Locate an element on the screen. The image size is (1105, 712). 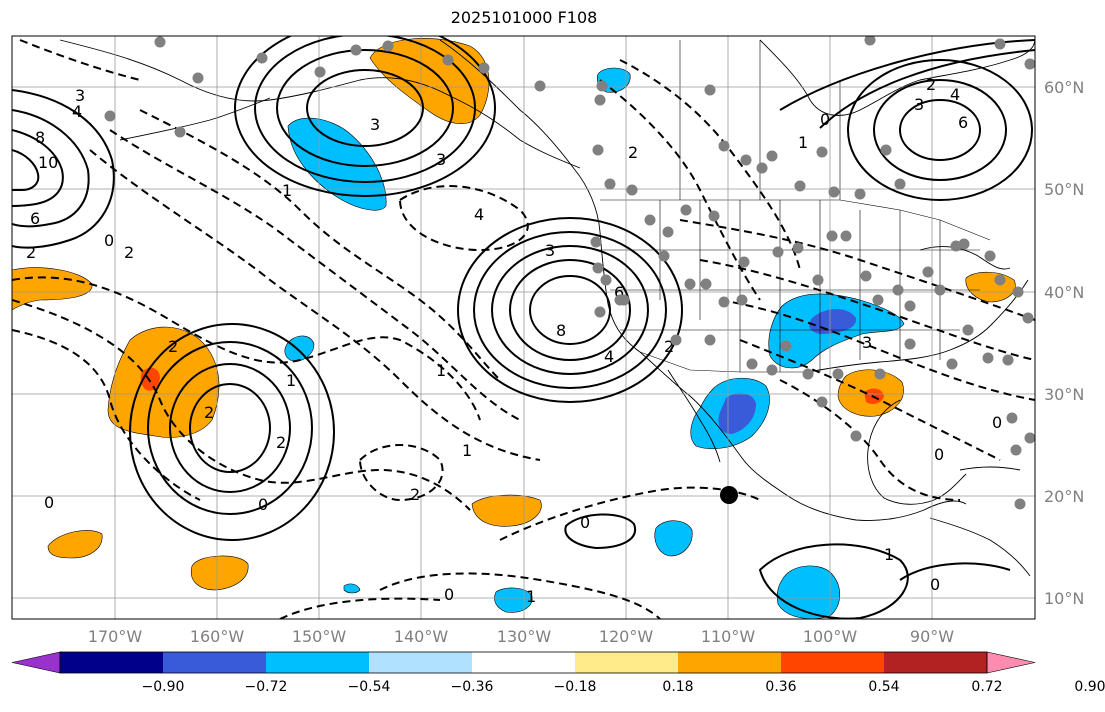
gulf-coast is located at coordinates (918, 326).